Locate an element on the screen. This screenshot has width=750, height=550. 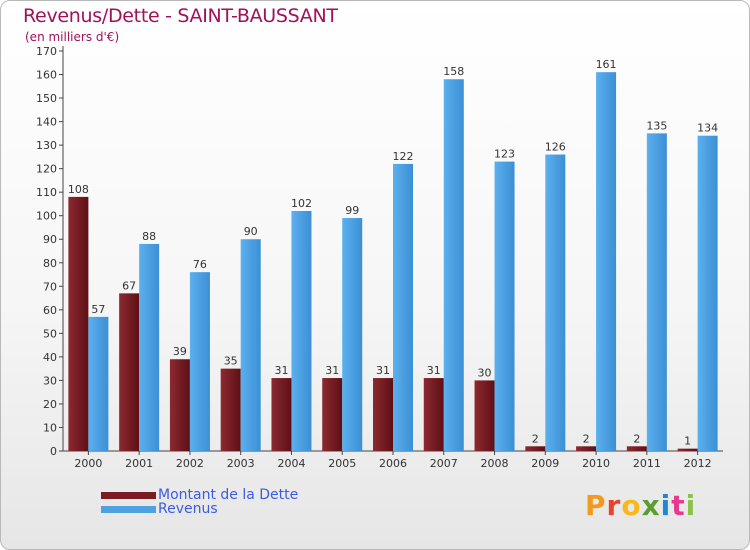
x-tick-label: 2010 is located at coordinates (596, 463).